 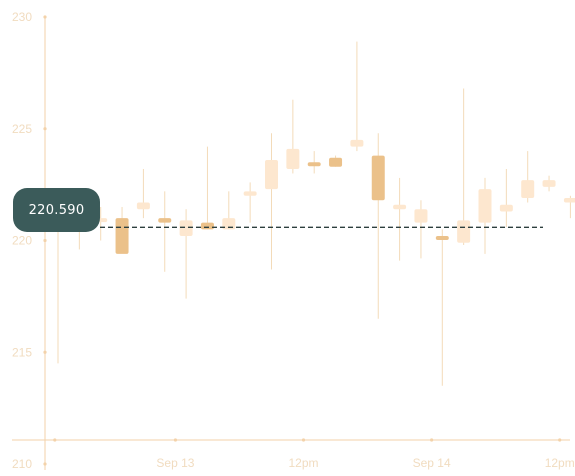 What do you see at coordinates (22, 464) in the screenshot?
I see `y-tick-label: 210` at bounding box center [22, 464].